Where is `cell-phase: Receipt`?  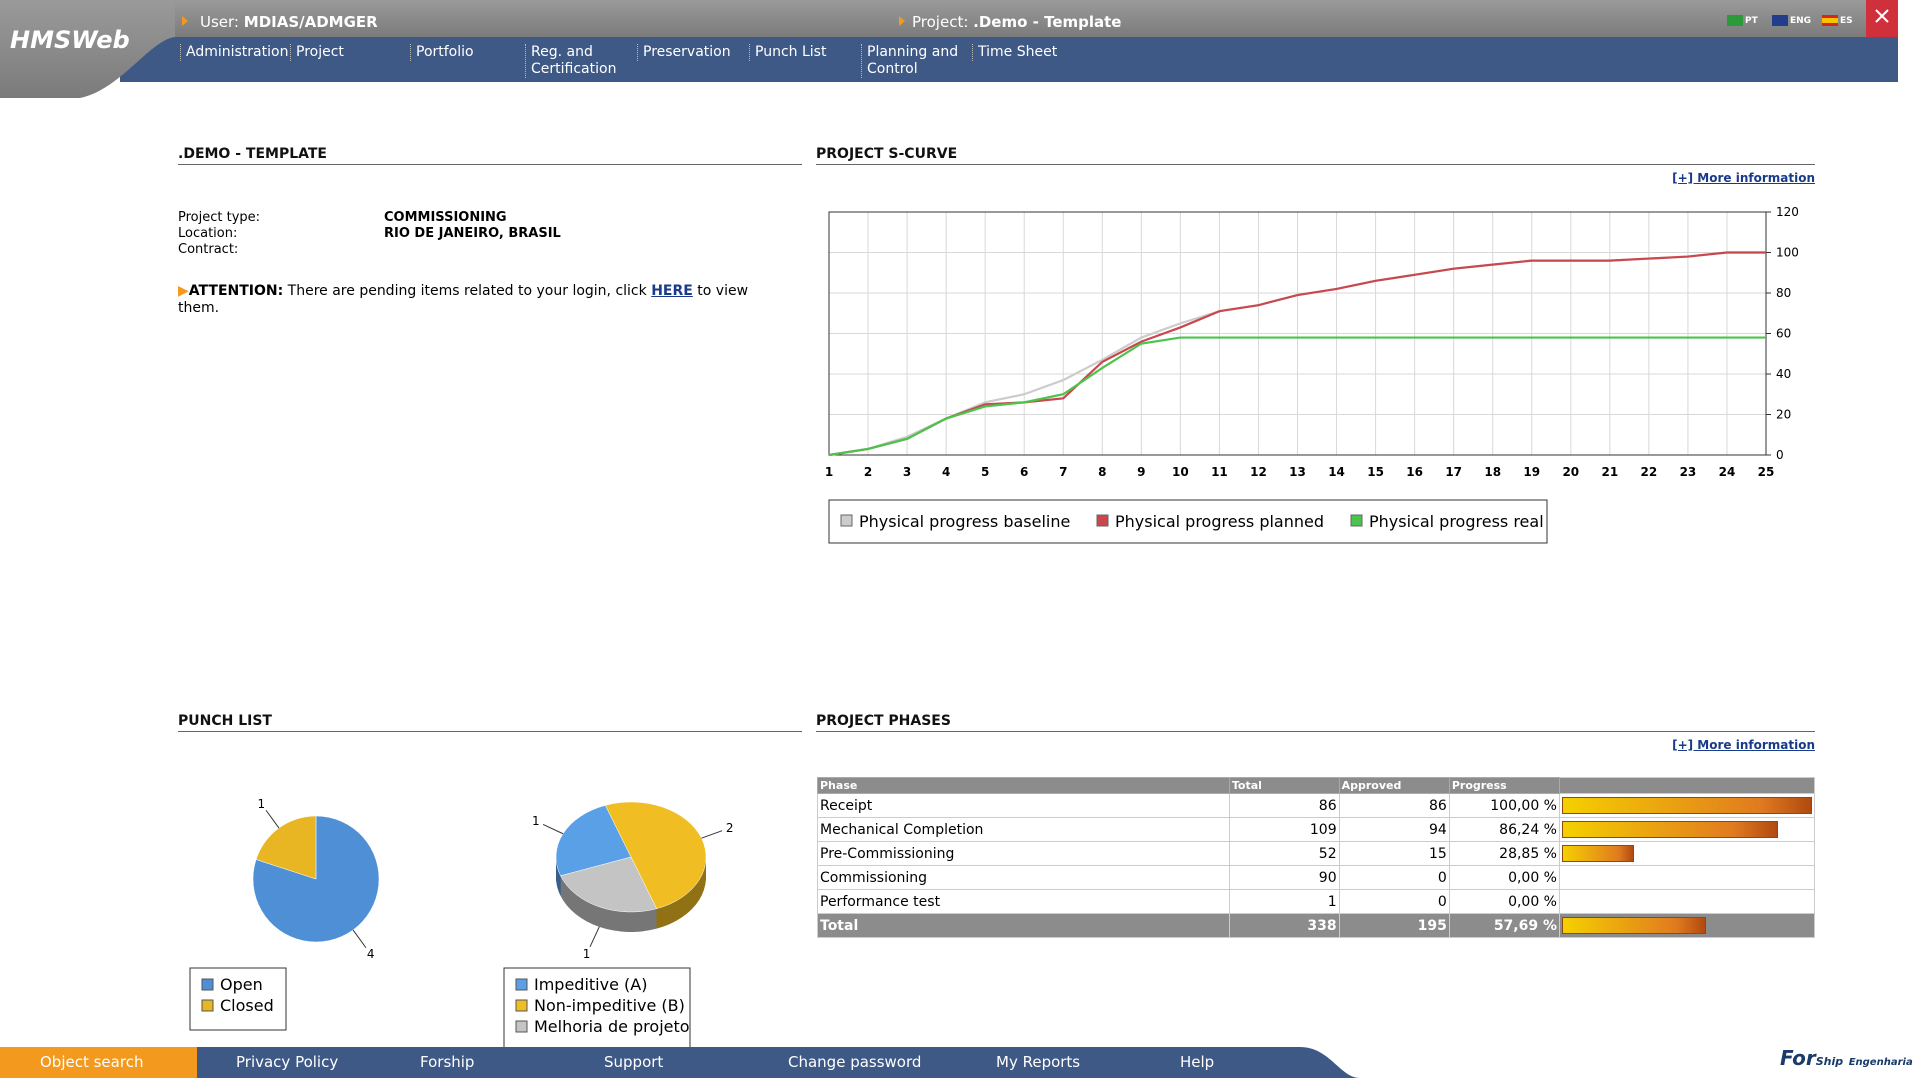
cell-phase: Receipt is located at coordinates (1023, 805).